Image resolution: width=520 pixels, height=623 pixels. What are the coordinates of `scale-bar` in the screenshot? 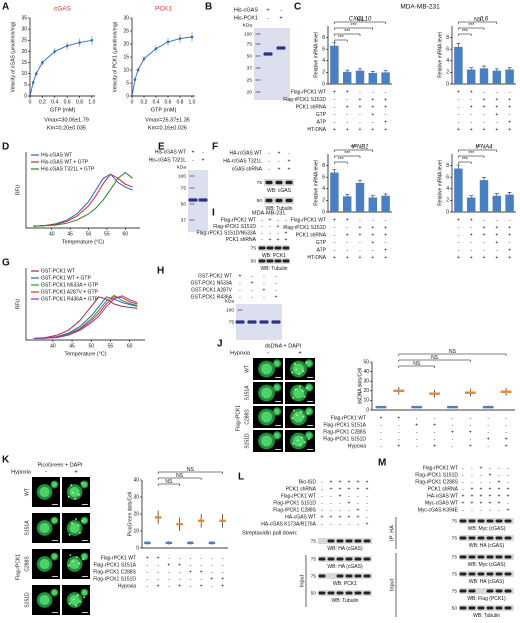 It's located at (278, 401).